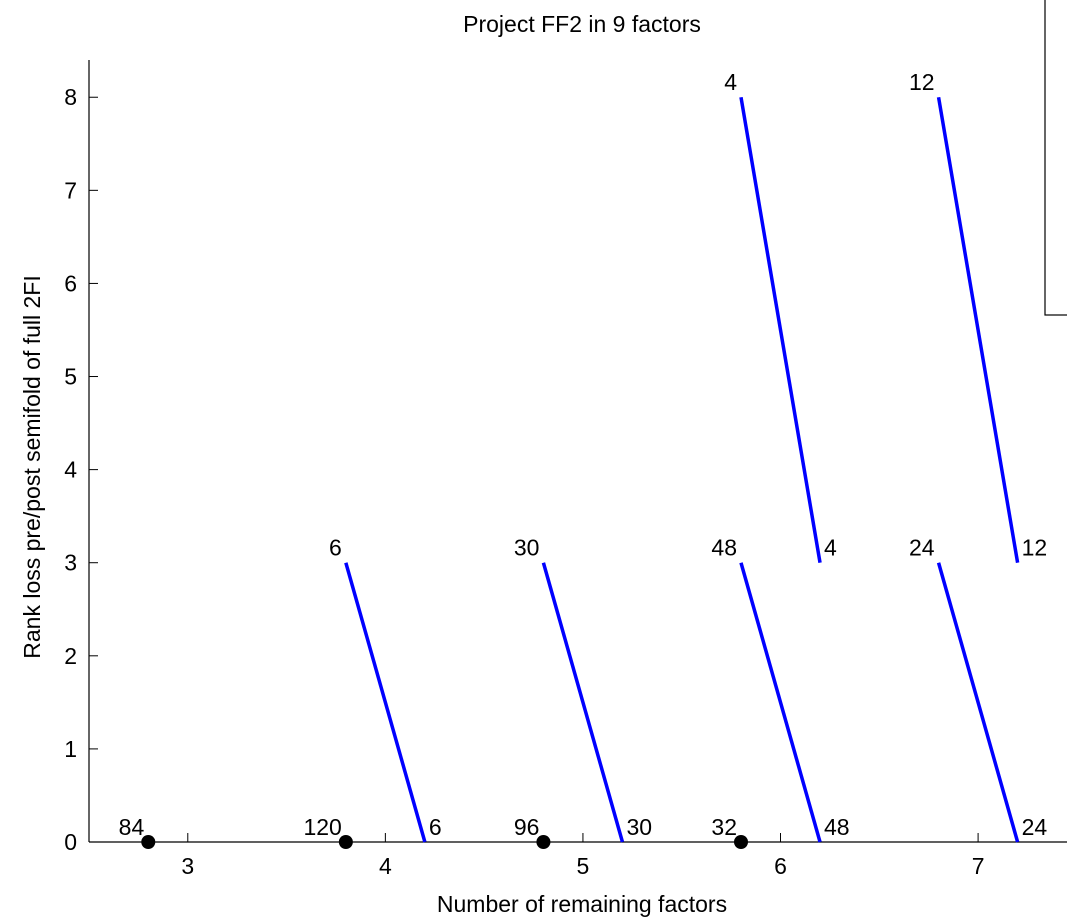  Describe the element at coordinates (1055, 158) in the screenshot. I see `legend-box` at that location.